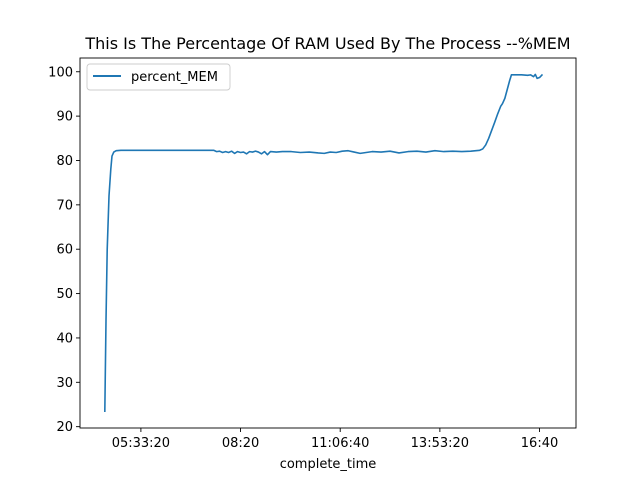 This screenshot has width=640, height=480. I want to click on x-tick-label: 13:53:20, so click(440, 443).